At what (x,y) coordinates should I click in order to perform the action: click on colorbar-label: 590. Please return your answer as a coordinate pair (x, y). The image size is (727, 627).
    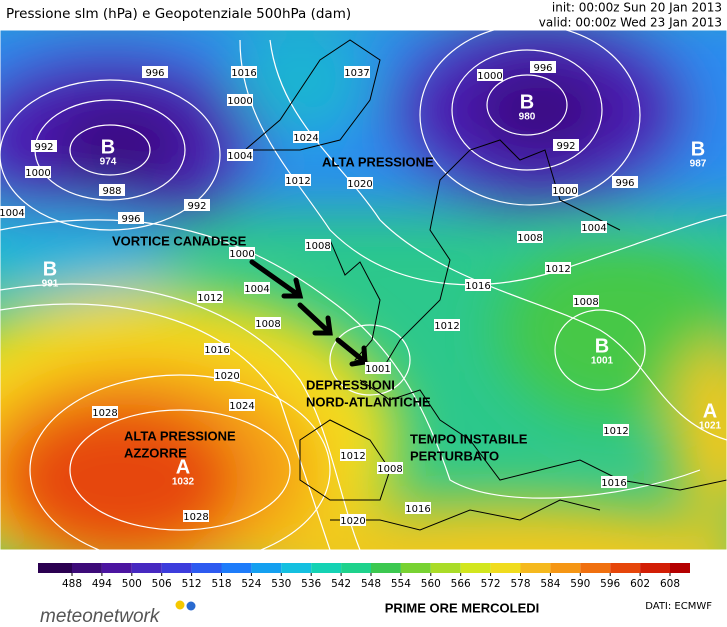
    Looking at the image, I should click on (580, 584).